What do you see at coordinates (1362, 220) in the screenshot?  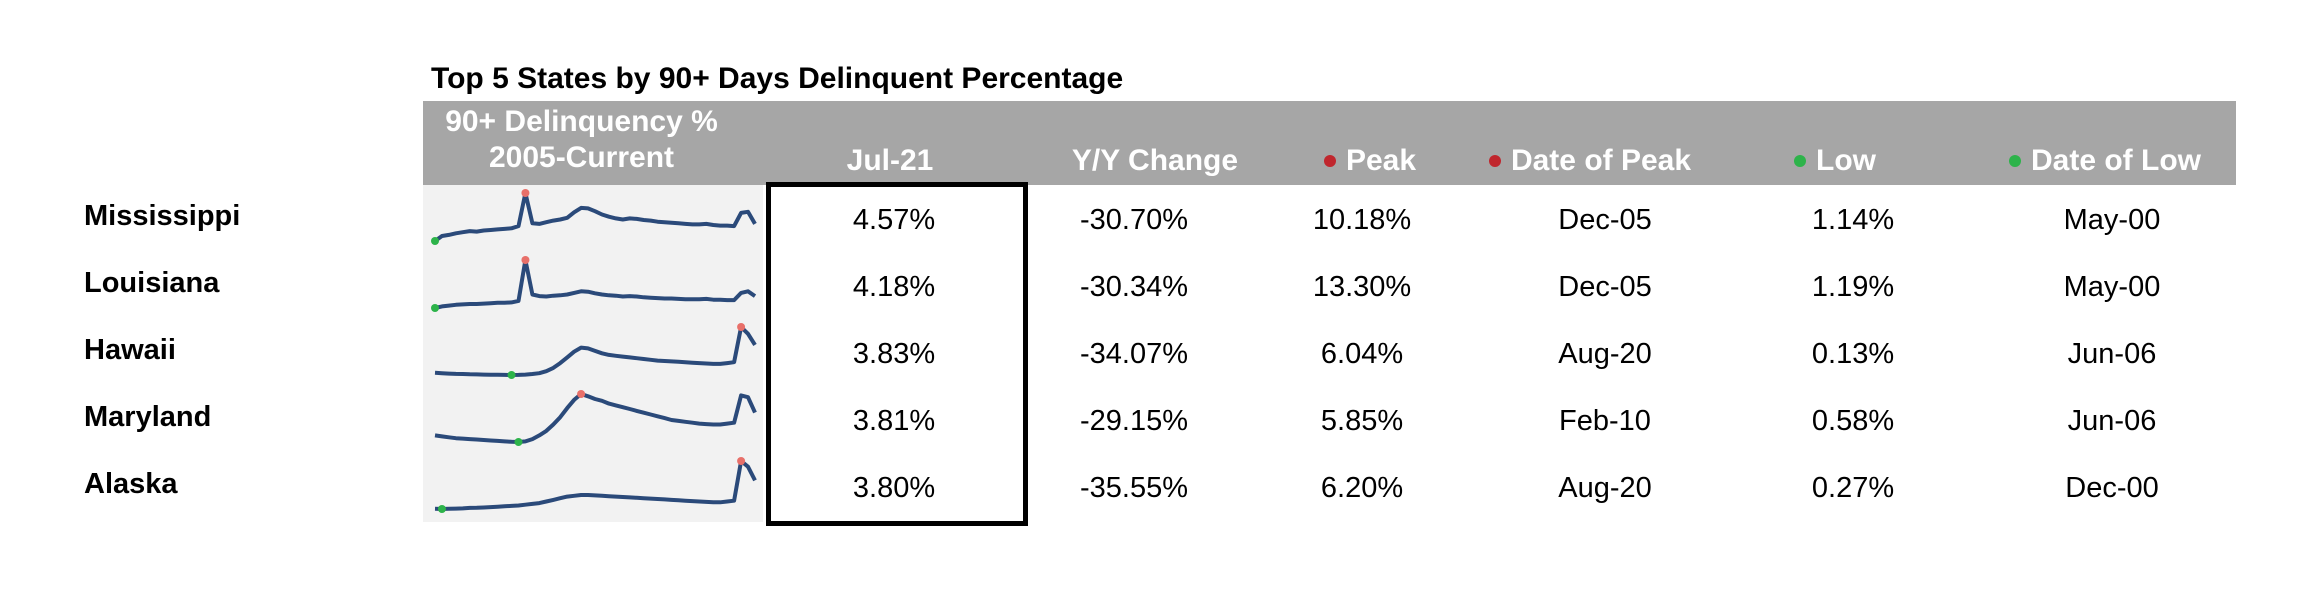 I see `peak-value: 10.18%` at bounding box center [1362, 220].